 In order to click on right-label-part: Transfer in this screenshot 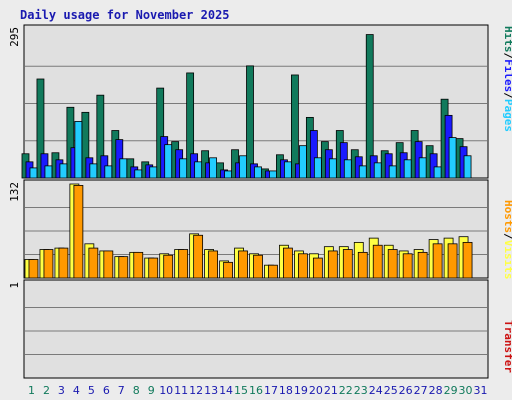, I will do `click(507, 346)`.